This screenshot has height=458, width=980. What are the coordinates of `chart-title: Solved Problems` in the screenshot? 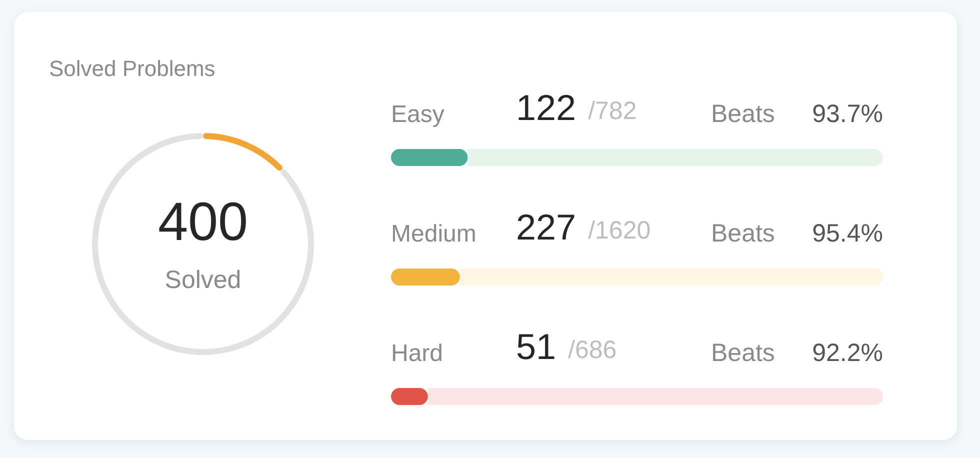 It's located at (132, 68).